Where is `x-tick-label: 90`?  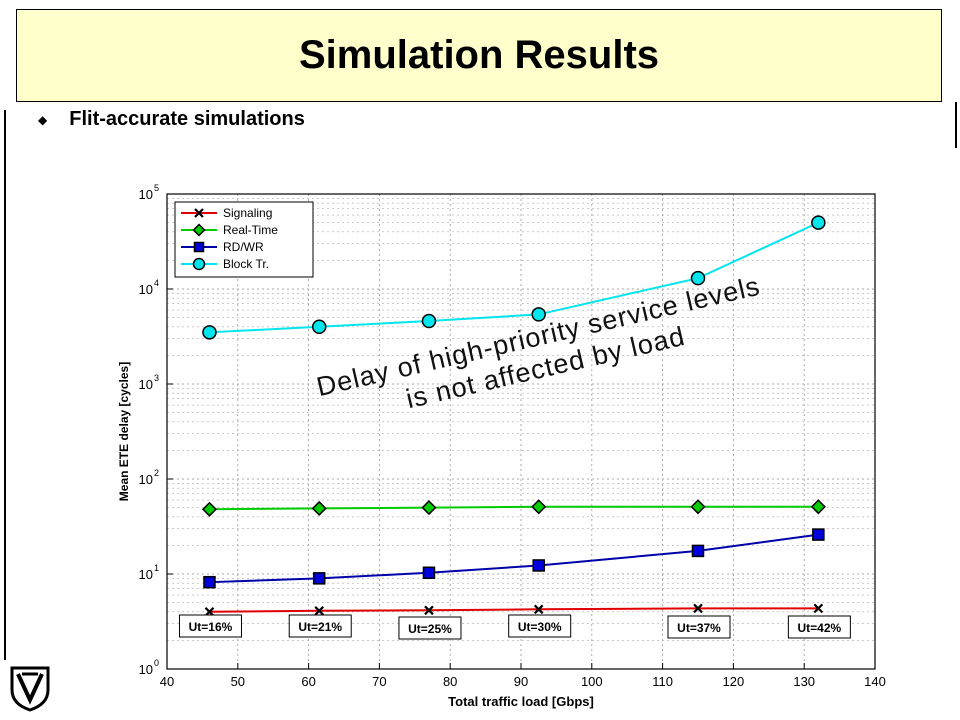 x-tick-label: 90 is located at coordinates (521, 681).